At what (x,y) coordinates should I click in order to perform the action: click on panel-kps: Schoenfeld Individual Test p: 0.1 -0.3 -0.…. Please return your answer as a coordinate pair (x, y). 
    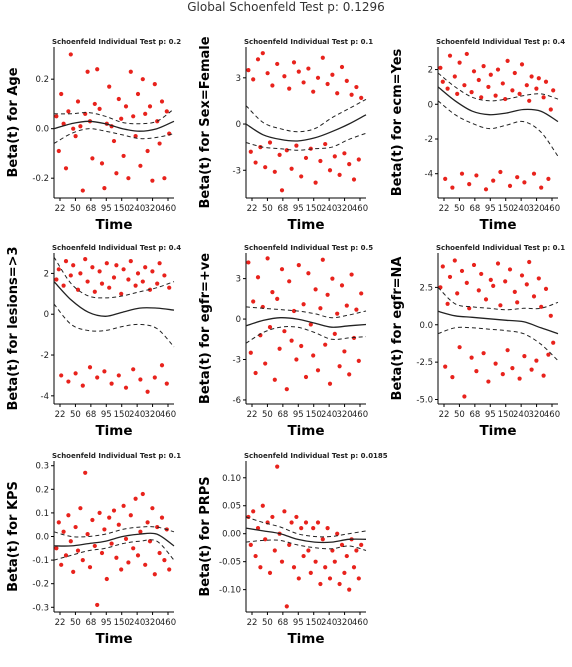
    Looking at the image, I should click on (95, 559).